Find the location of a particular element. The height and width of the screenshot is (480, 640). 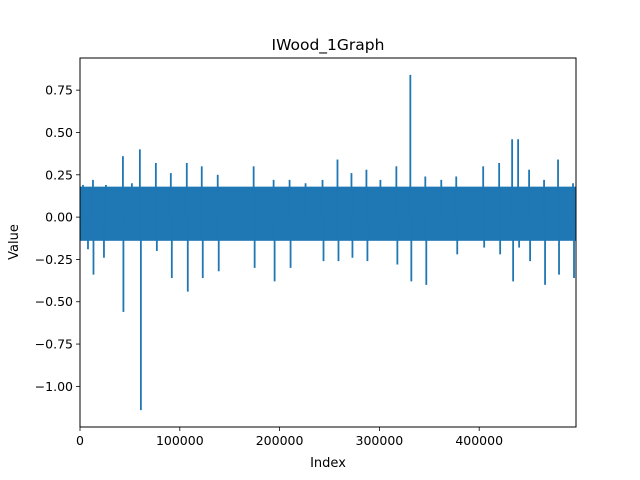

x-axis-title: Index is located at coordinates (328, 463).